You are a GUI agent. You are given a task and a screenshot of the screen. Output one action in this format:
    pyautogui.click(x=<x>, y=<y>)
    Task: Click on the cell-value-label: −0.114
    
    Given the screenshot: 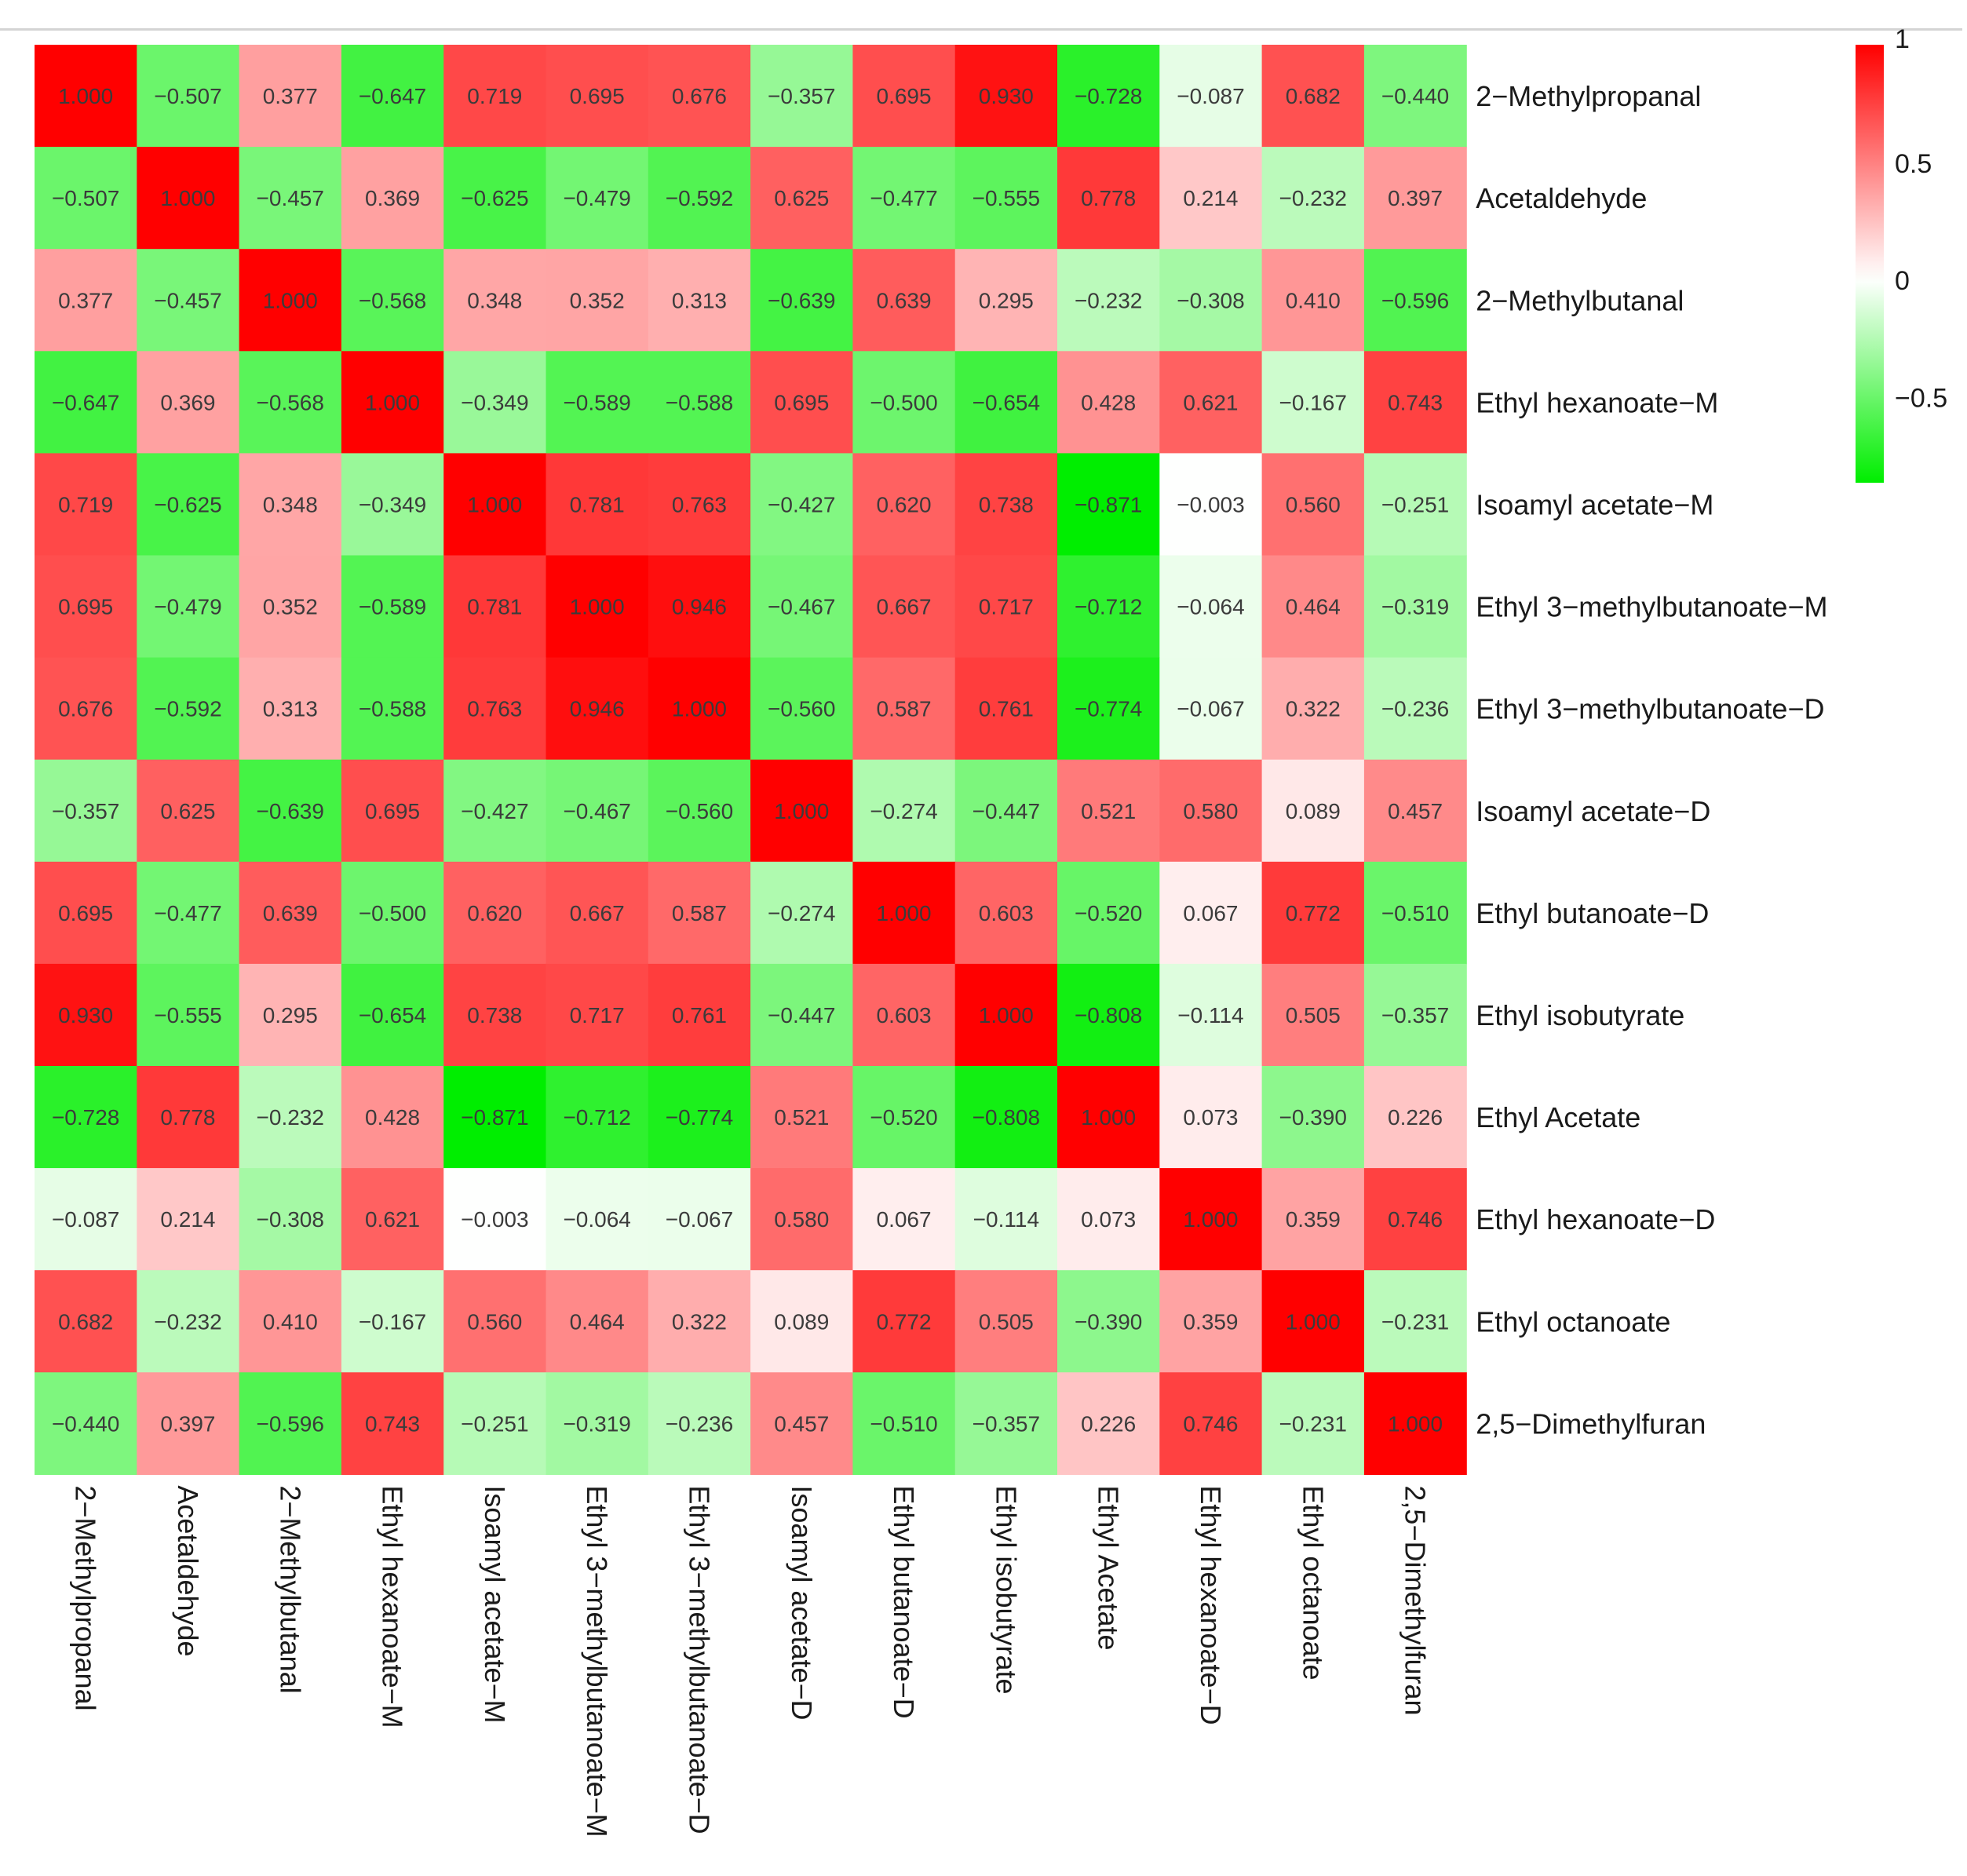 What is the action you would take?
    pyautogui.click(x=1210, y=1015)
    